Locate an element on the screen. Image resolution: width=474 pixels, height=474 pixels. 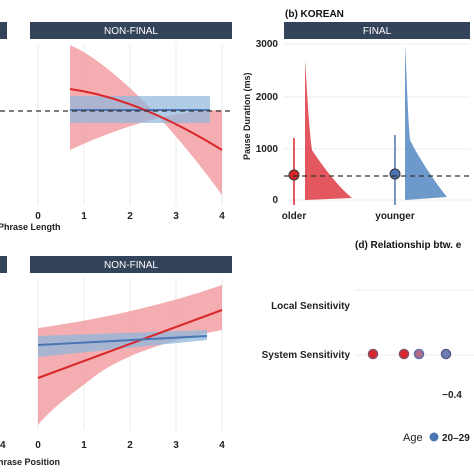
ytick-3000: 3000 is located at coordinates (267, 44).